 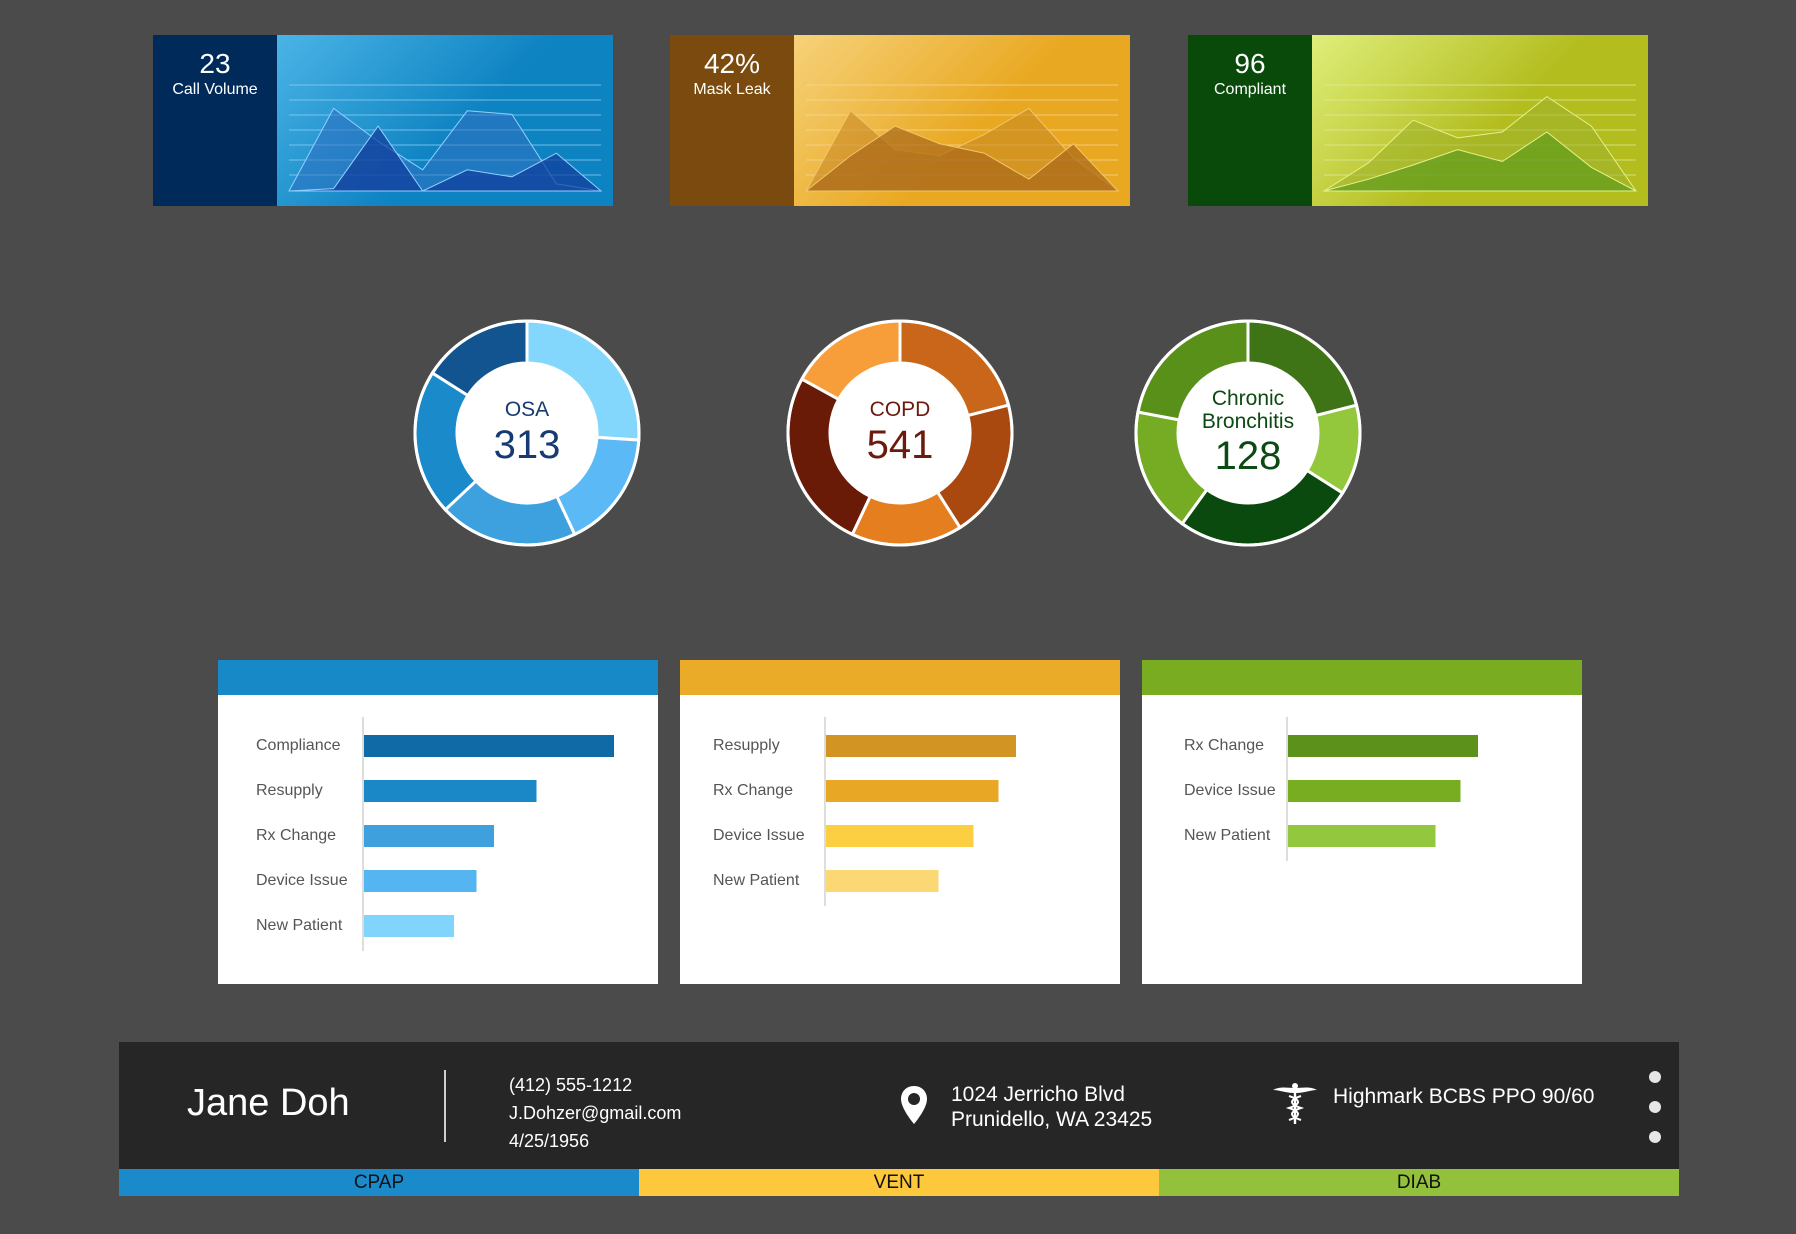 What do you see at coordinates (732, 120) in the screenshot?
I see `kpi-side: 42% Mask Leak` at bounding box center [732, 120].